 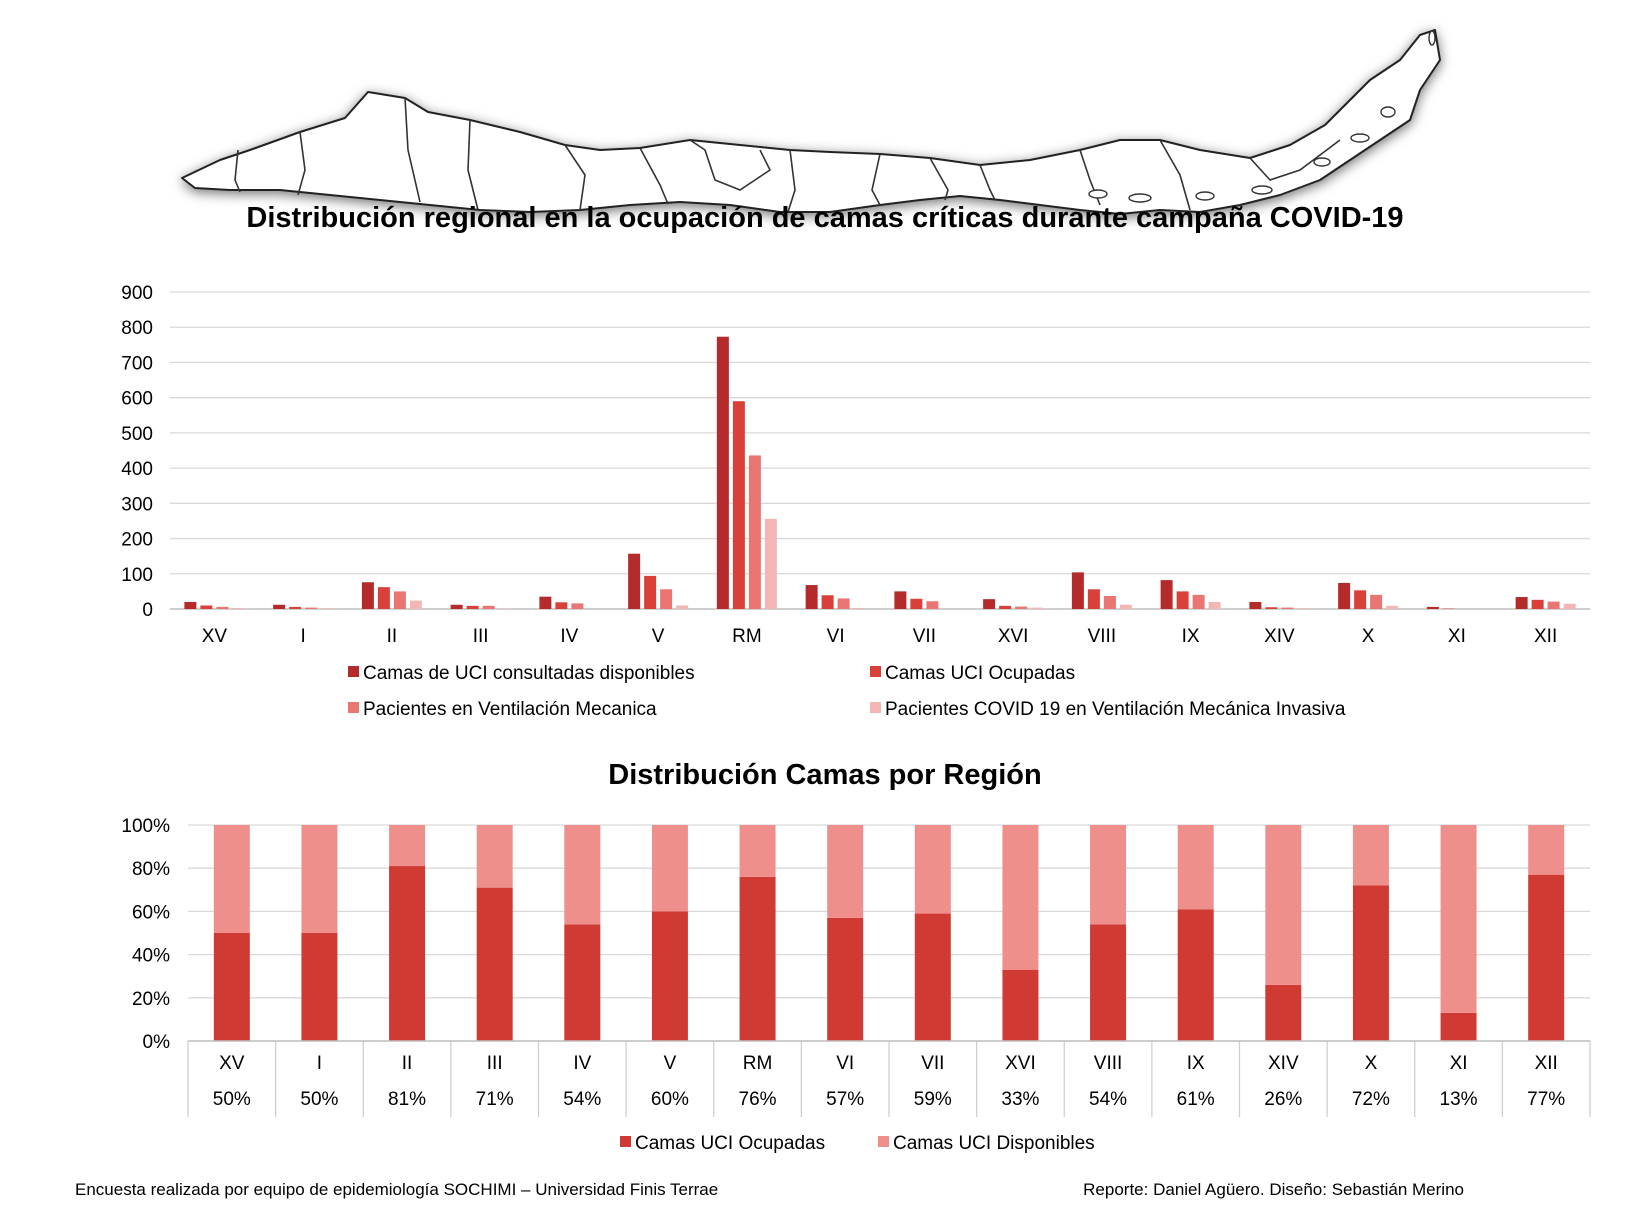 What do you see at coordinates (811, 122) in the screenshot?
I see `chile-map-illustration` at bounding box center [811, 122].